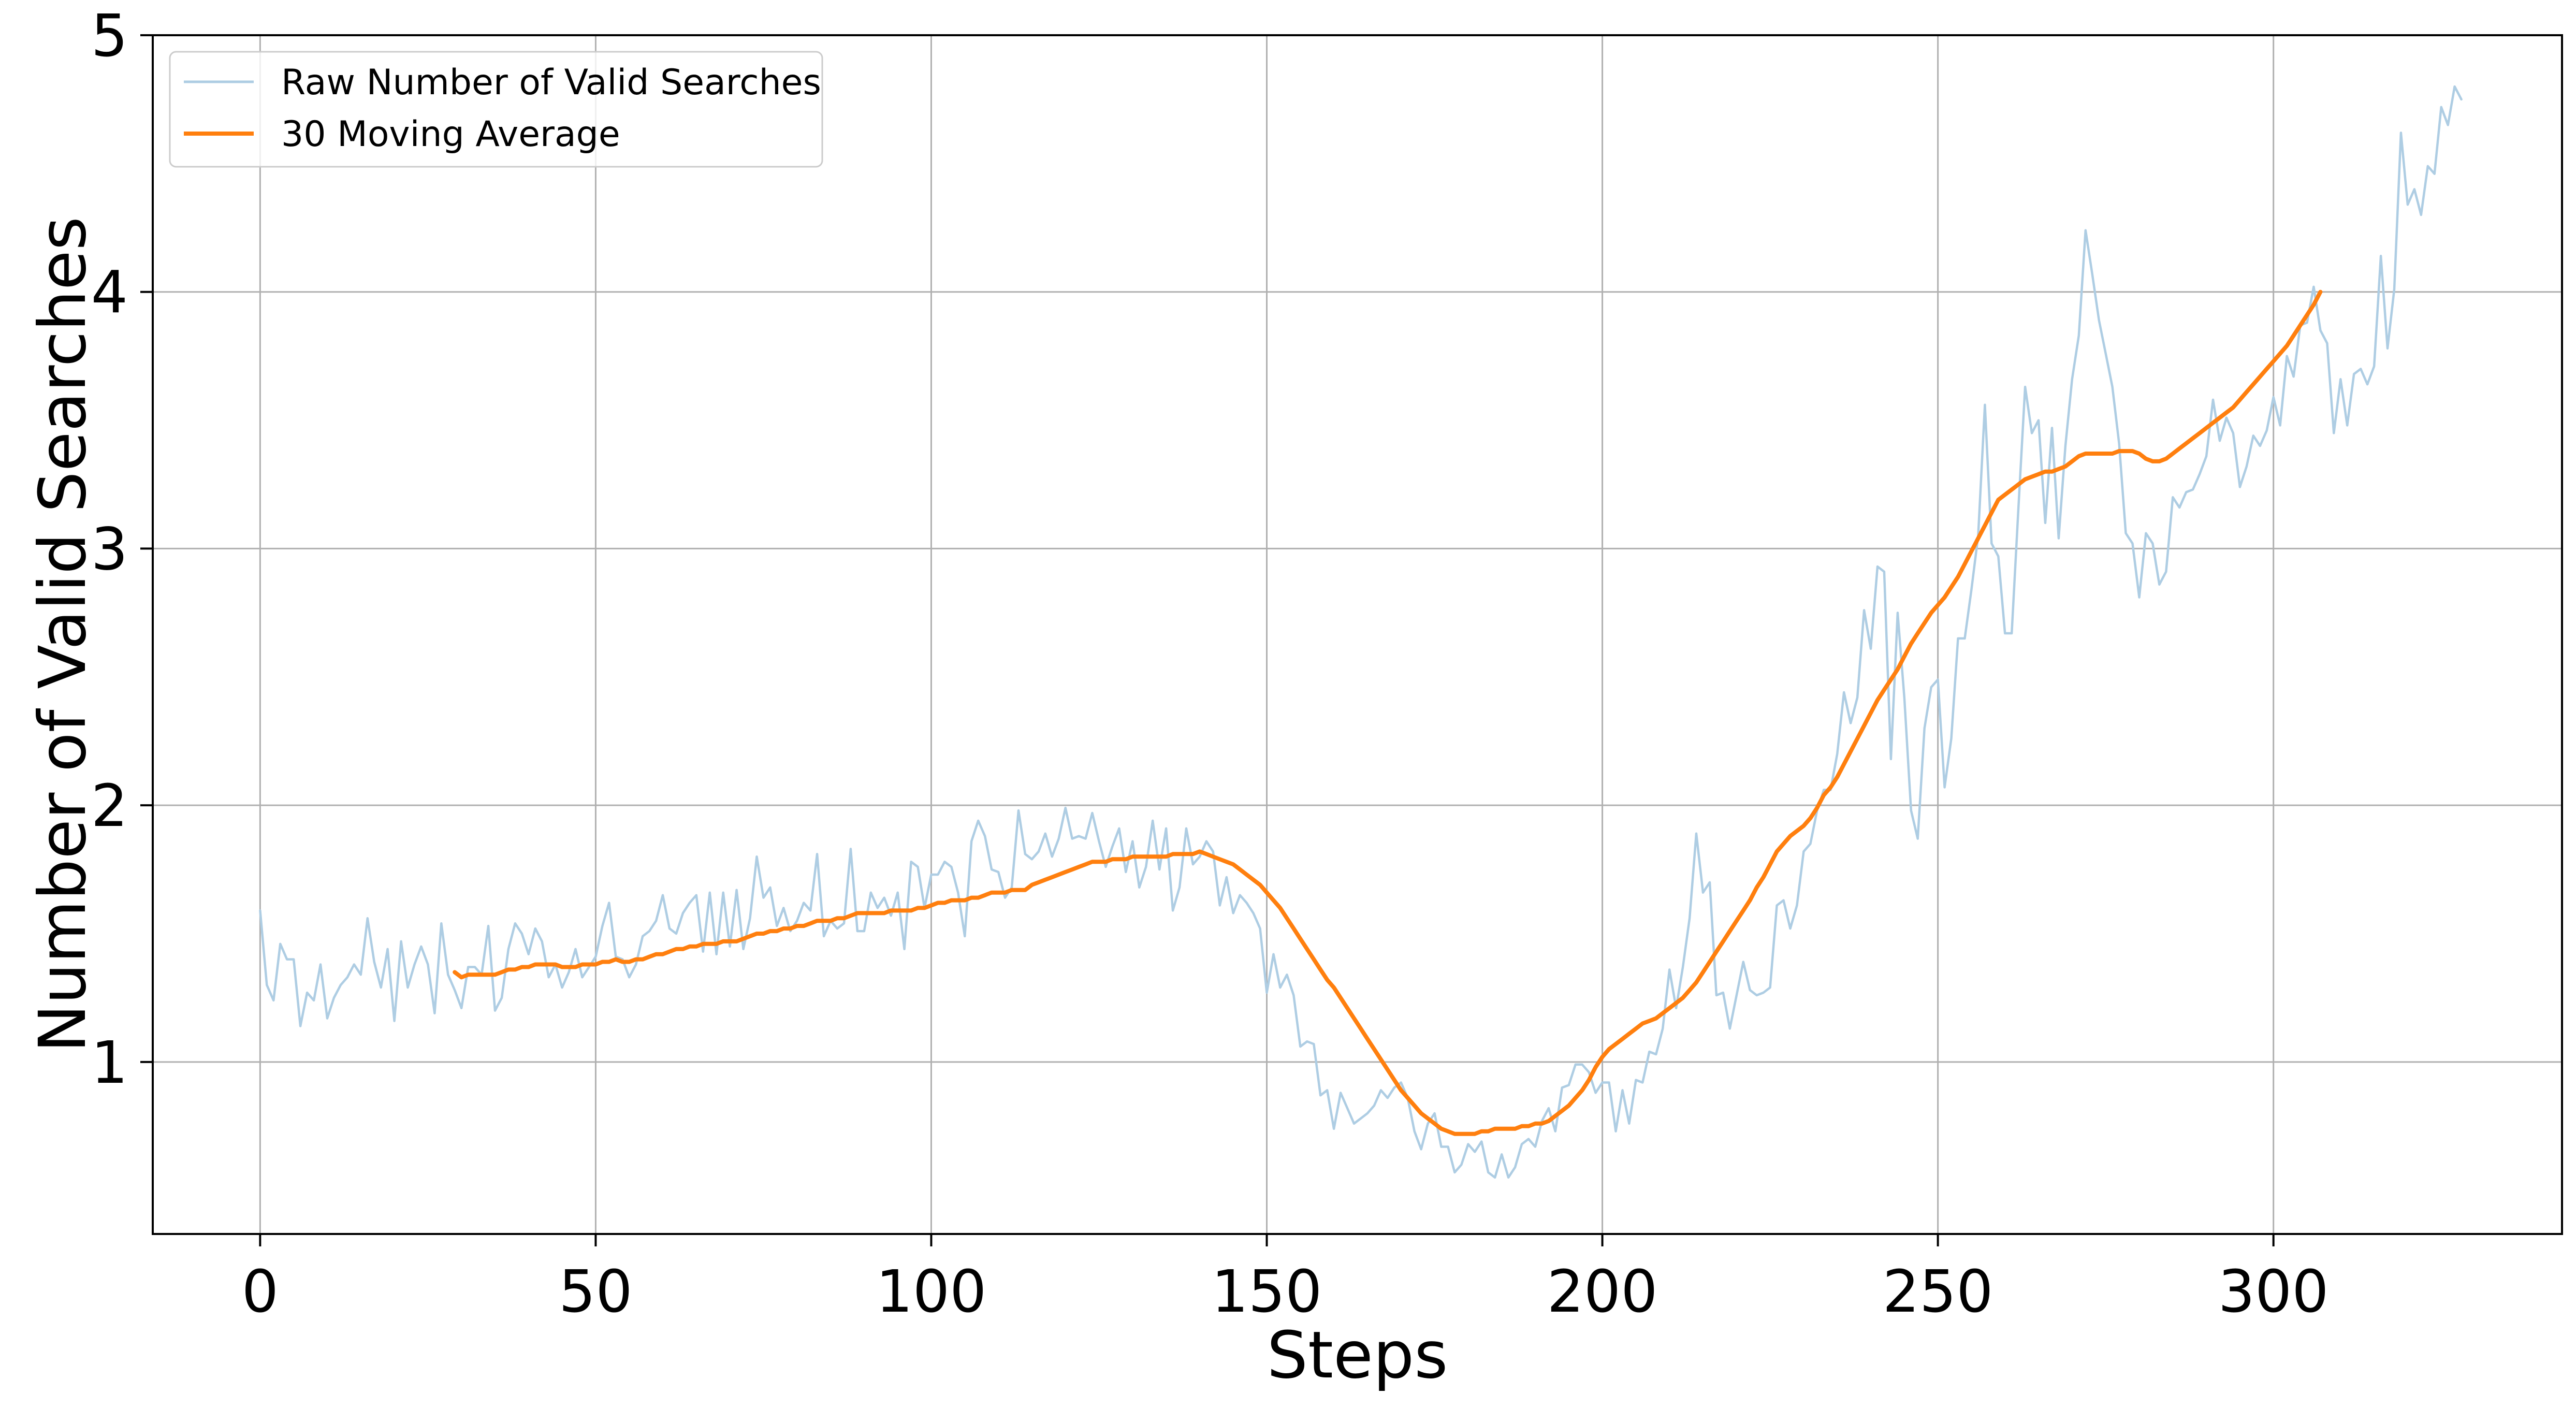 The width and height of the screenshot is (2576, 1409). Describe the element at coordinates (110, 1063) in the screenshot. I see `y-tick-label: 1` at that location.